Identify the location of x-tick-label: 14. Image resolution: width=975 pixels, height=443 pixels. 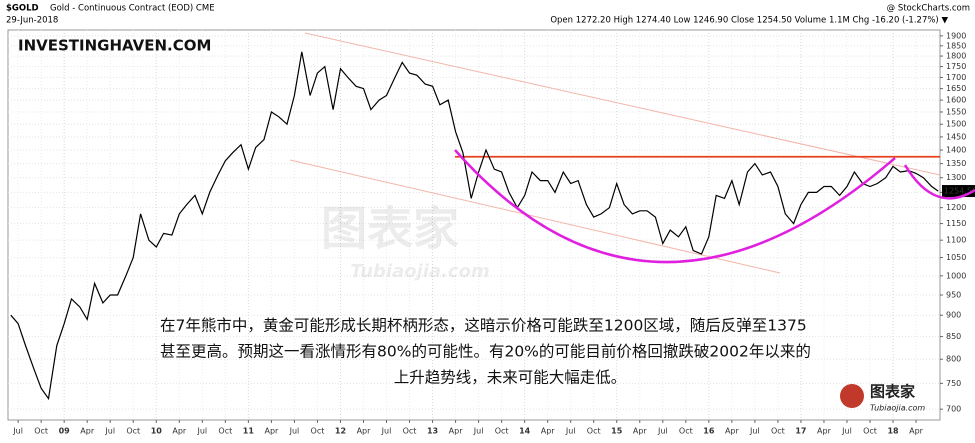
(525, 431).